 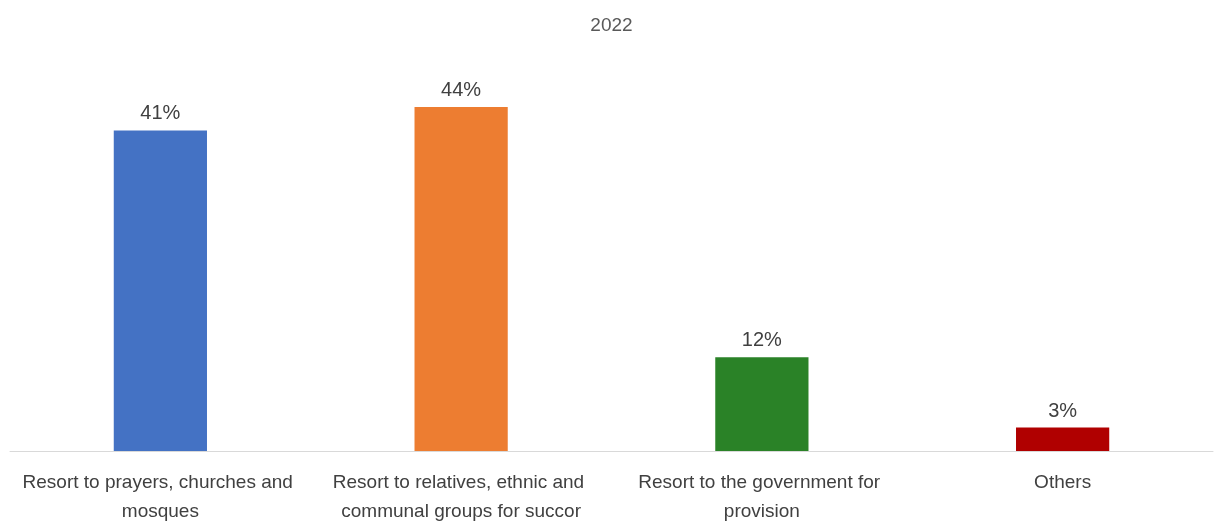 I want to click on x-tick-label: Others, so click(x=1063, y=481).